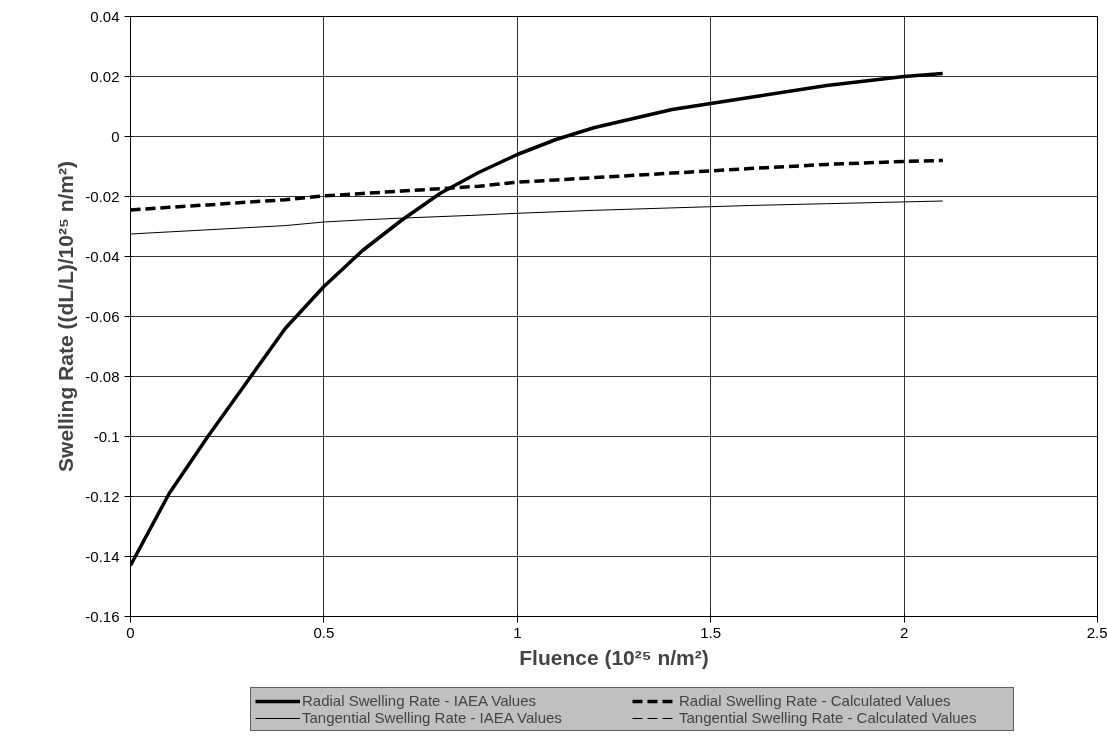  Describe the element at coordinates (106, 436) in the screenshot. I see `y-tick-label: -0.1` at that location.